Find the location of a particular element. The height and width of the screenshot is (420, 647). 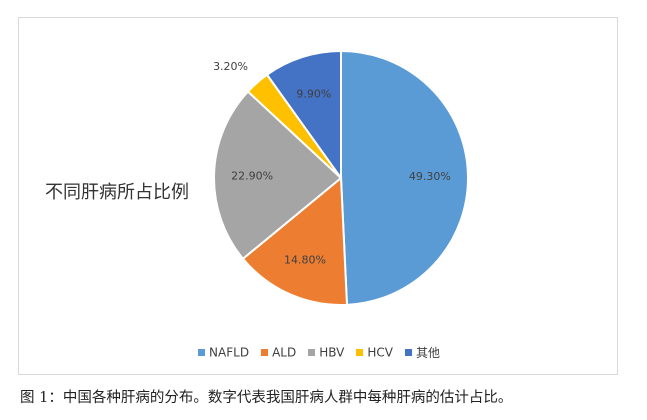

data-label-ALD: 14.80% is located at coordinates (305, 259).